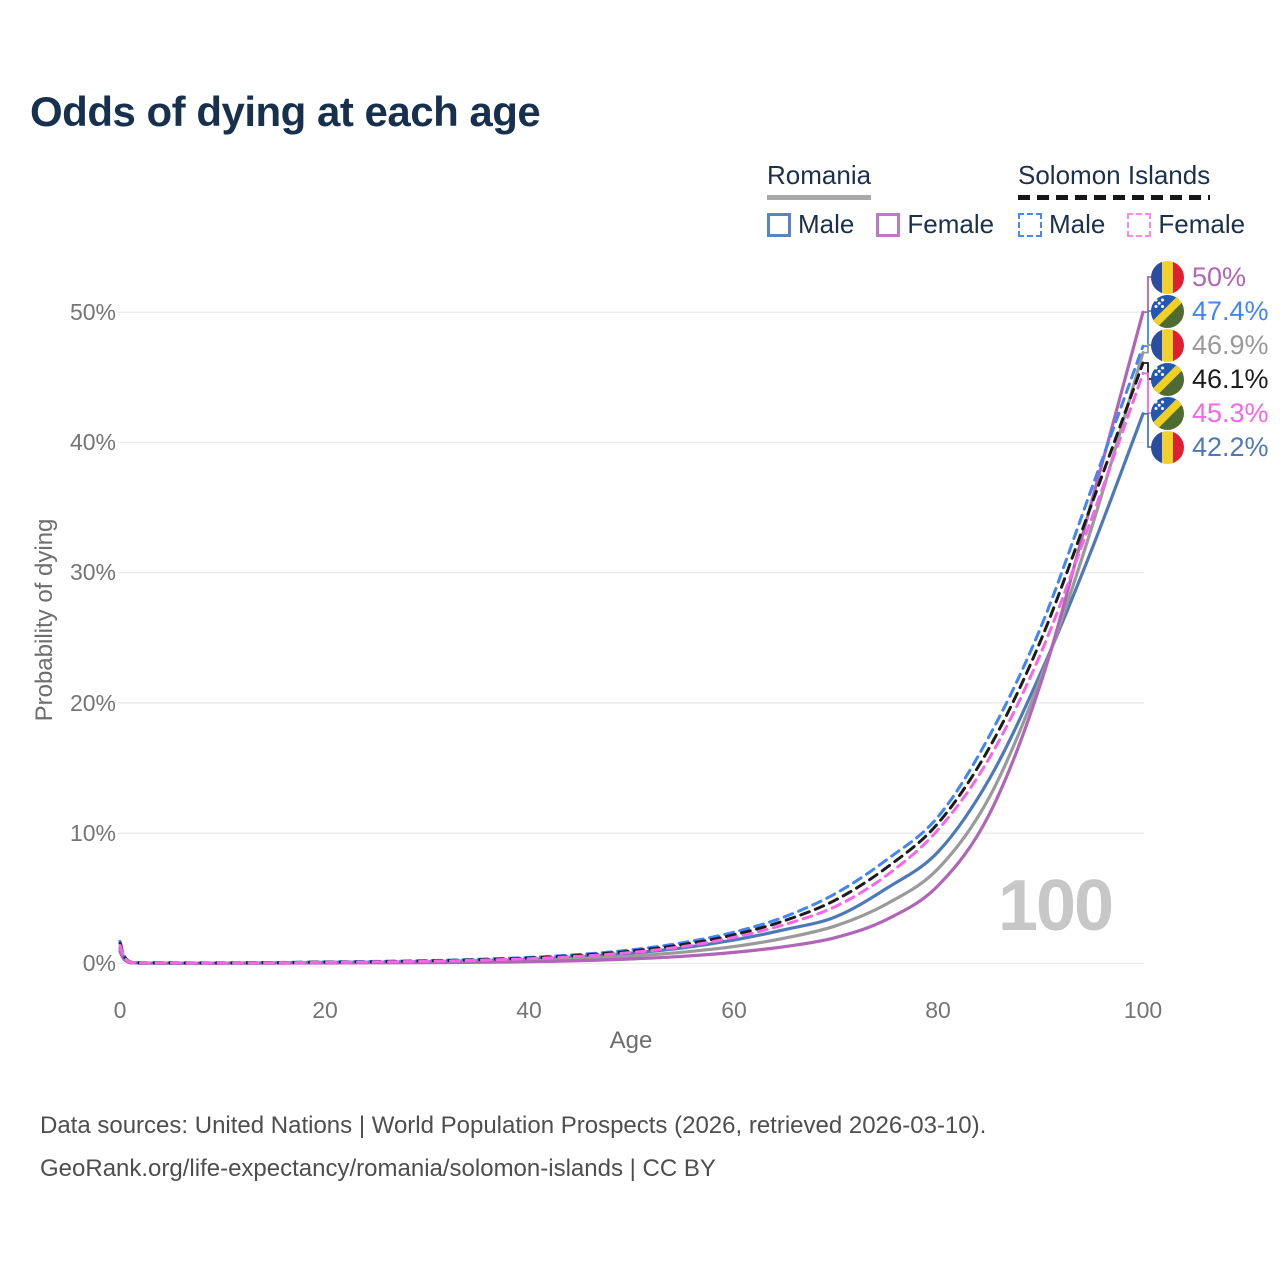 The image size is (1280, 1280). Describe the element at coordinates (734, 1010) in the screenshot. I see `x-tick-60: 60` at that location.